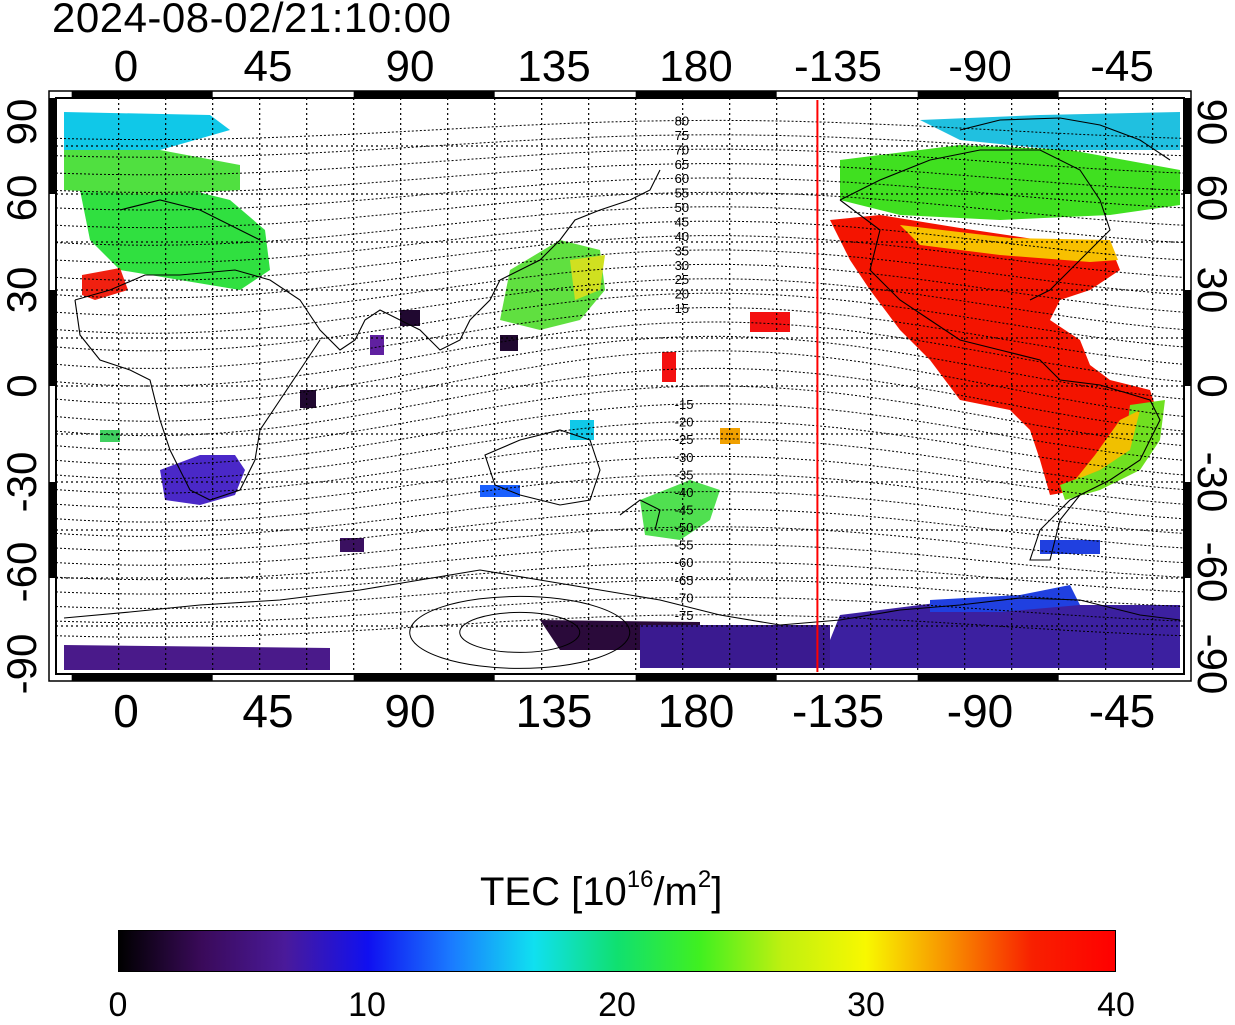 This screenshot has height=1025, width=1235. What do you see at coordinates (980, 66) in the screenshot?
I see `top-lon-label: -90` at bounding box center [980, 66].